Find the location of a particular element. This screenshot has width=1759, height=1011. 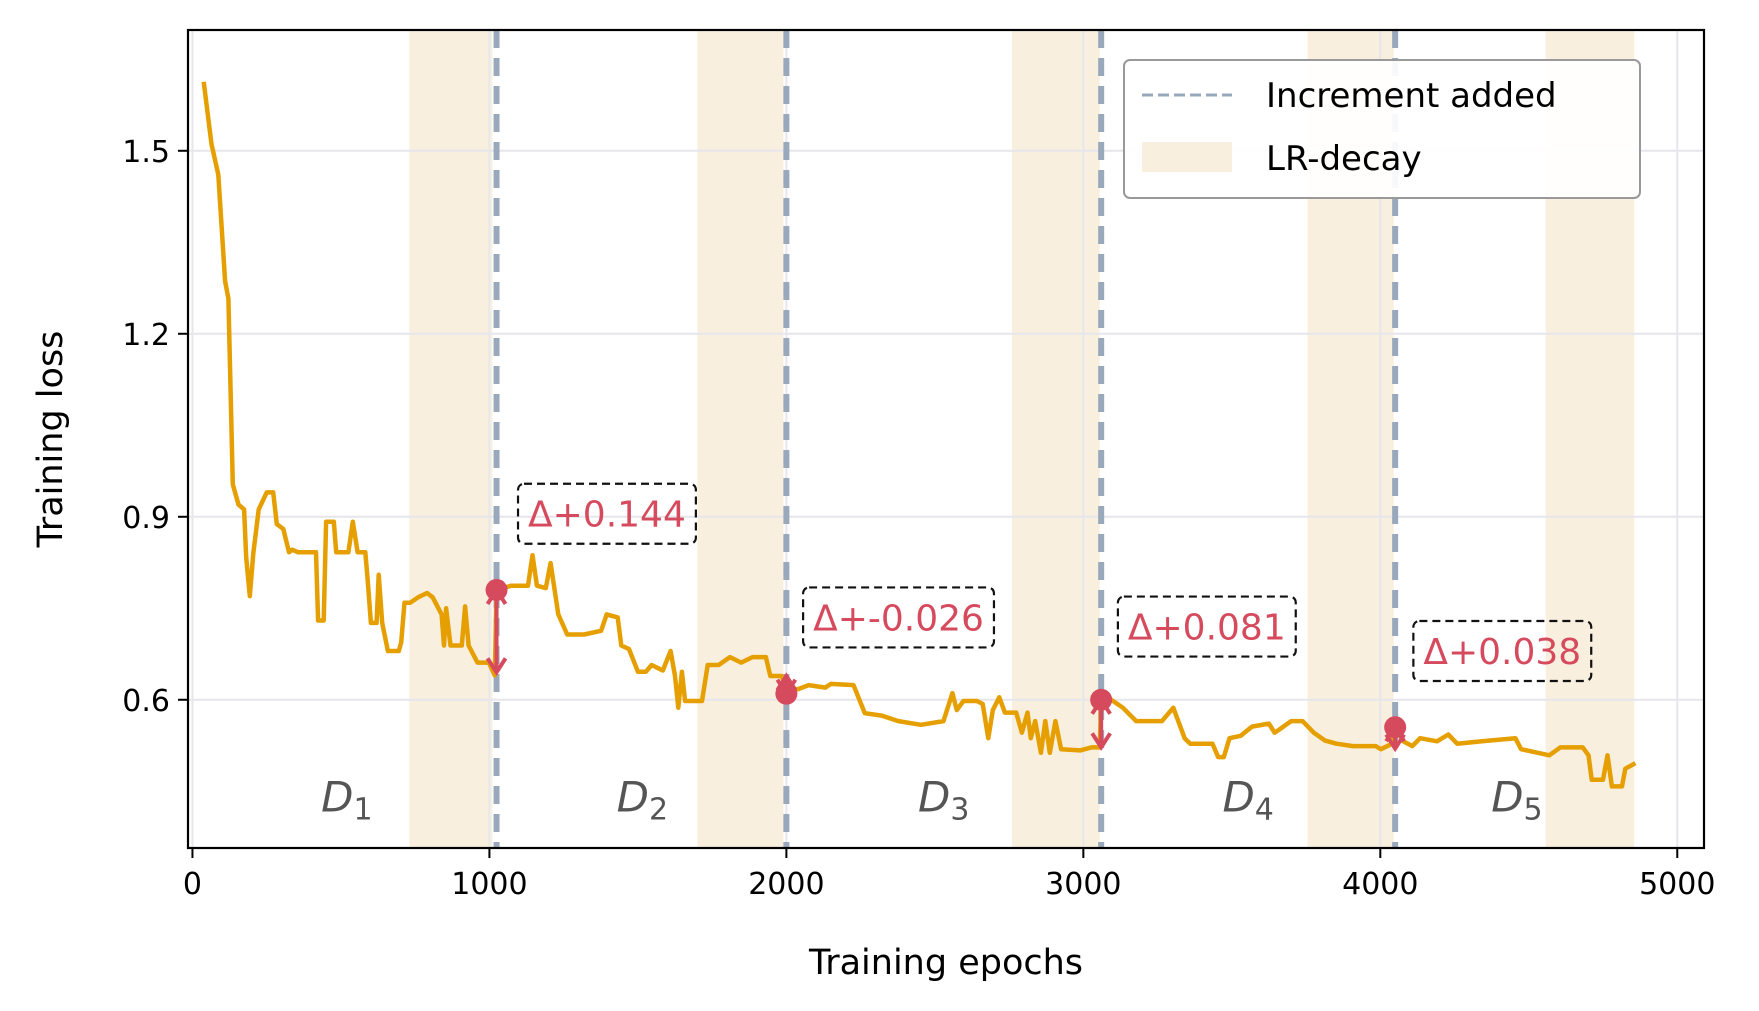

delta-marker: Δ+0.144 is located at coordinates (591, 579).